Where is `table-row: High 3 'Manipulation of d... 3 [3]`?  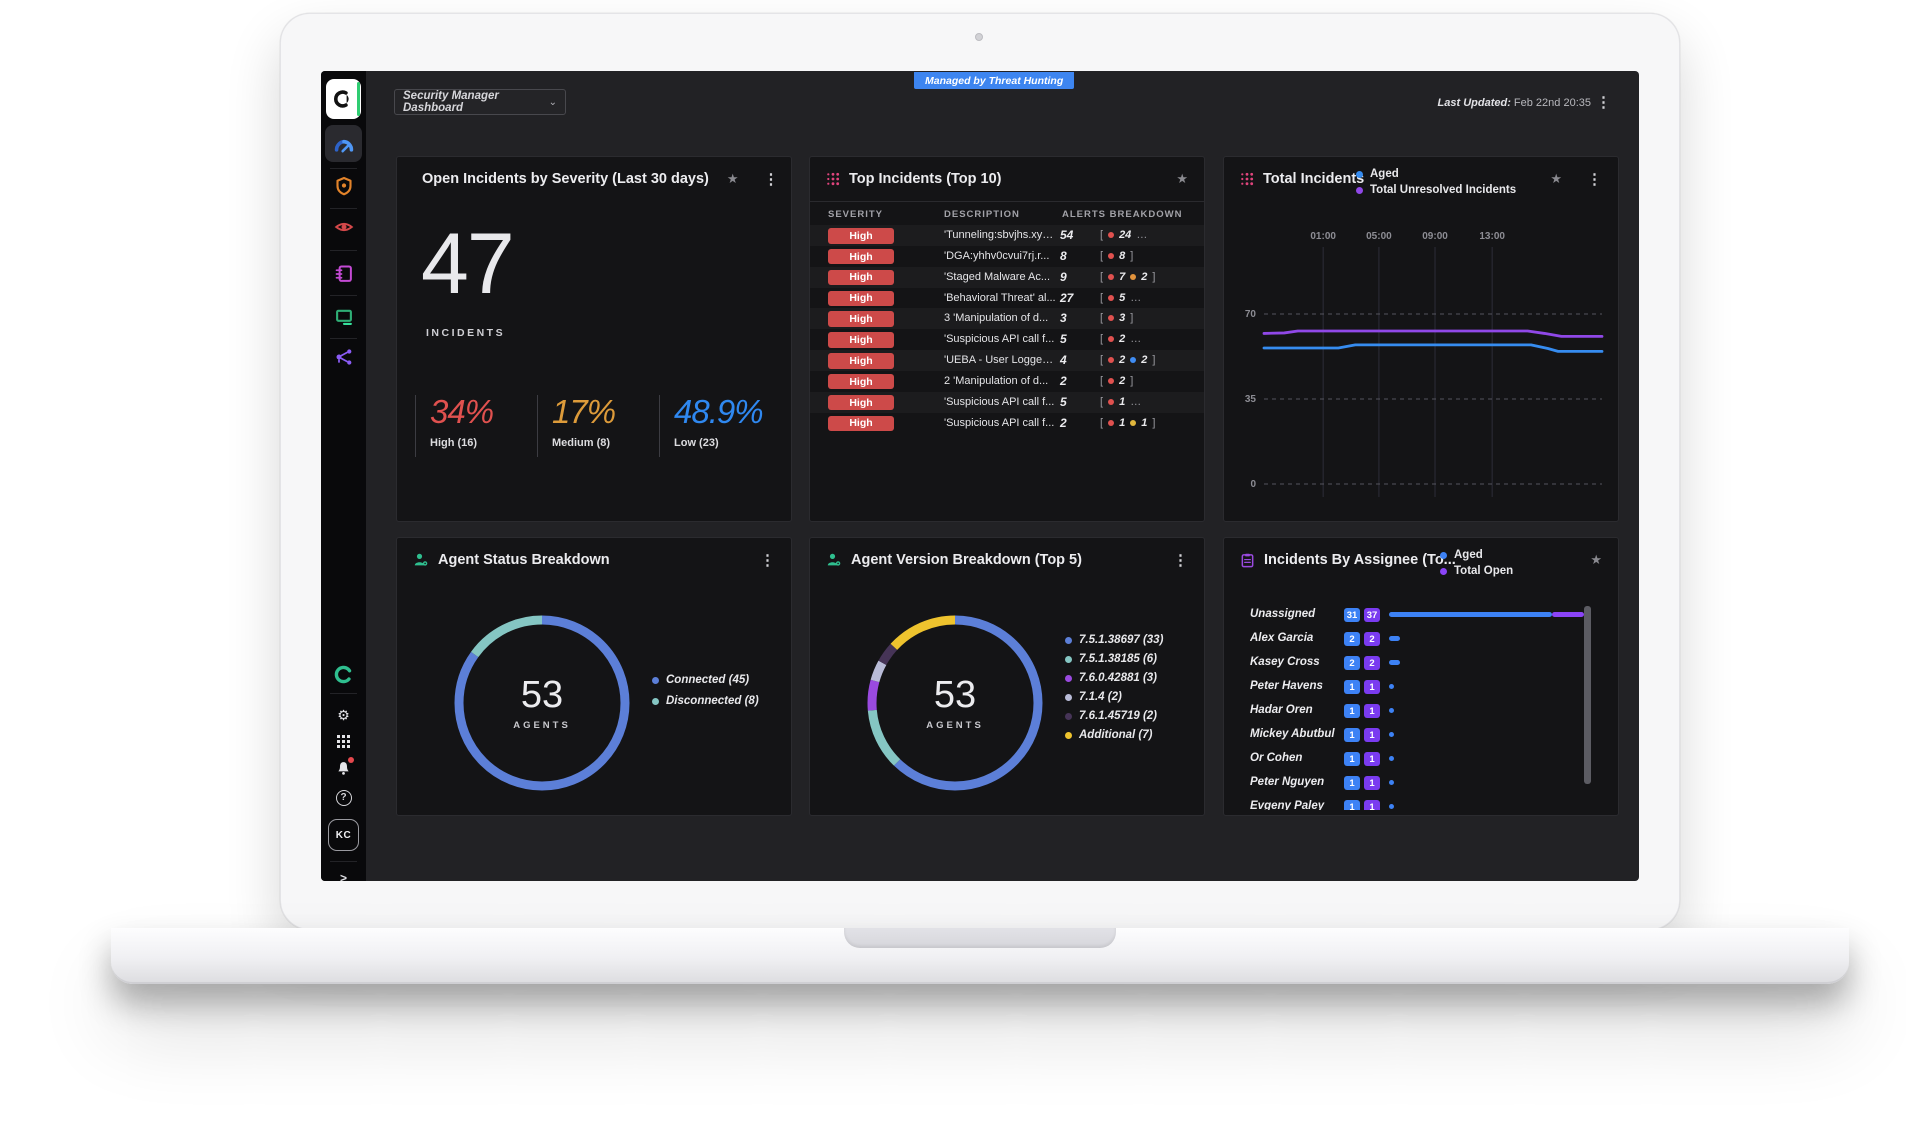
table-row: High 3 'Manipulation of d... 3 [3] is located at coordinates (1007, 318).